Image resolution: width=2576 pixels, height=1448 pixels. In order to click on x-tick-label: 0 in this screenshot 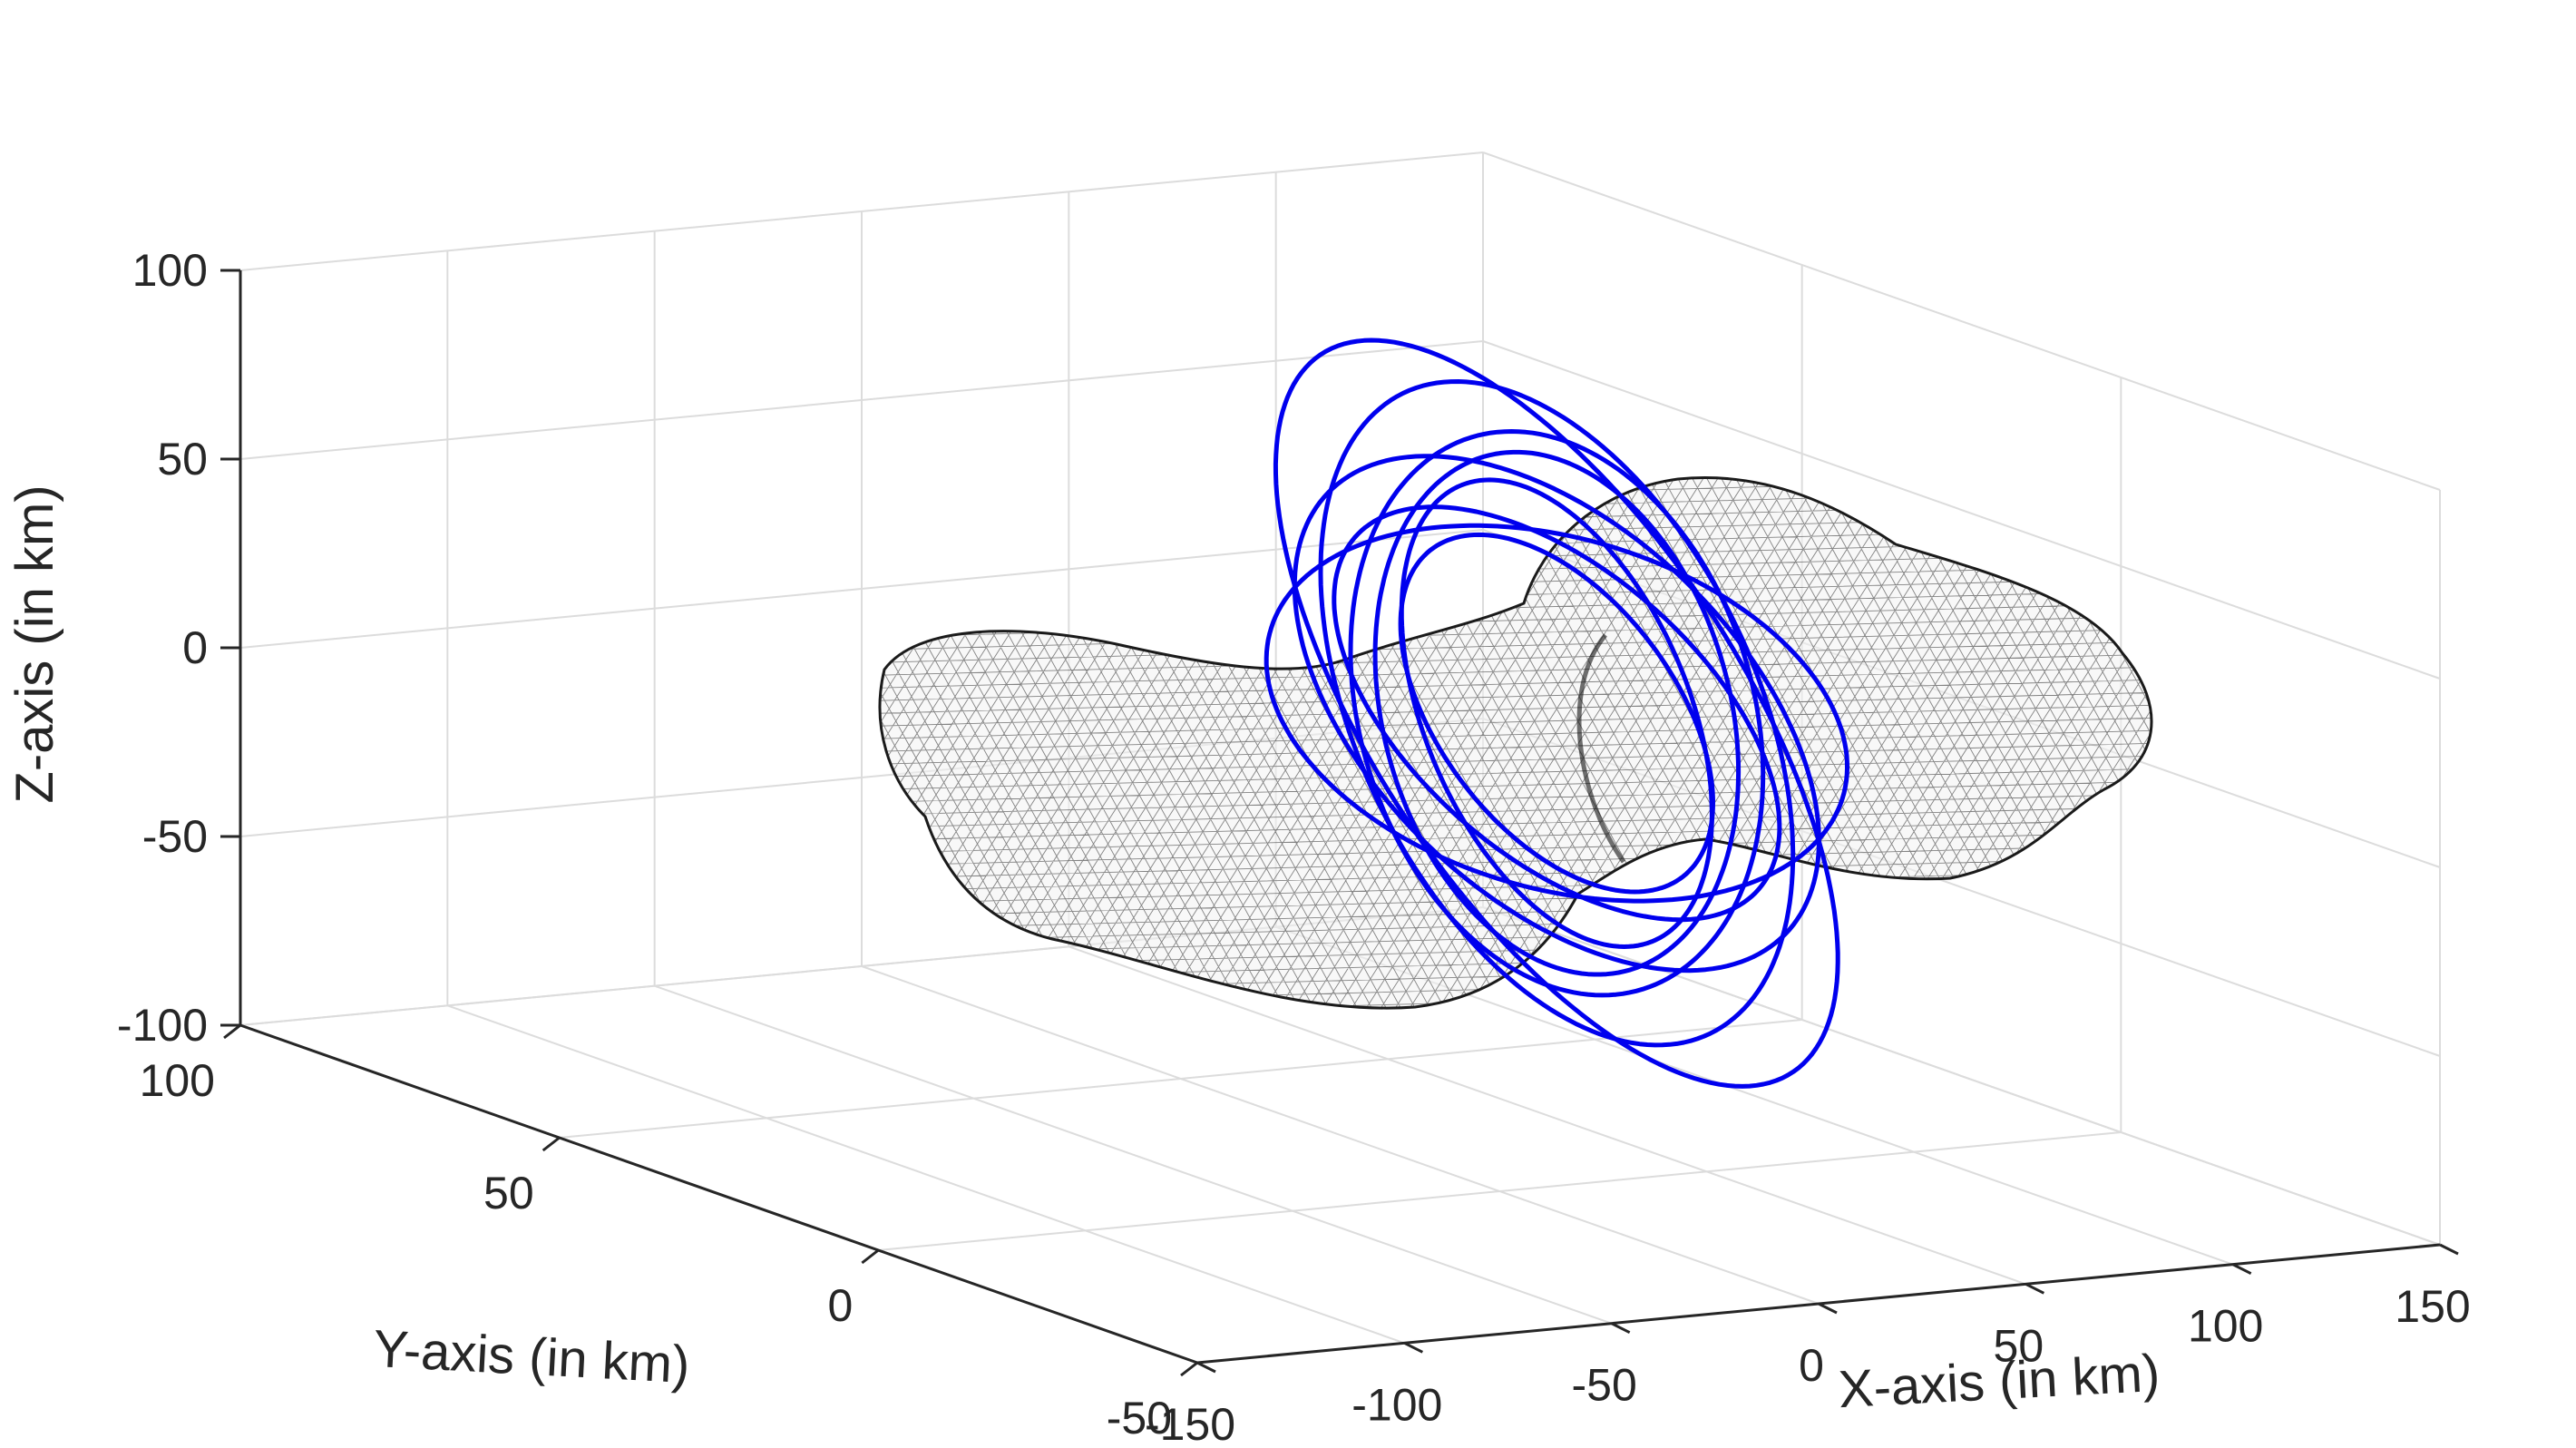, I will do `click(1811, 1365)`.